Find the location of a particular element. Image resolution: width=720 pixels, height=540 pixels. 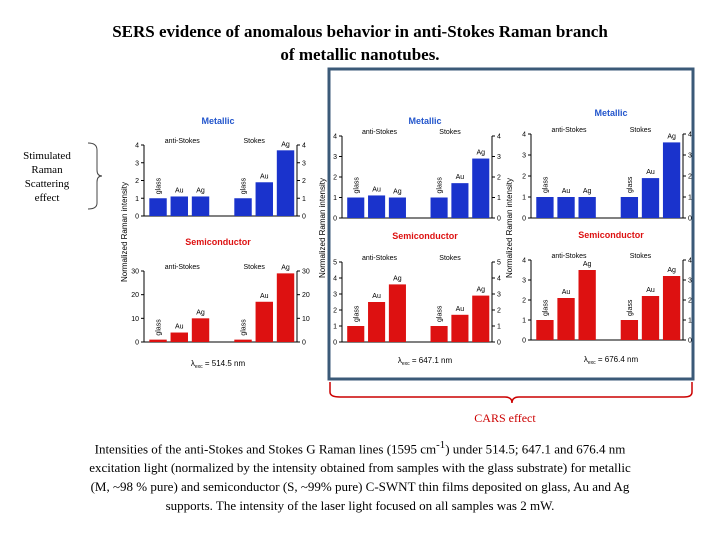

caption-superscript: -1 is located at coordinates (441, 445).